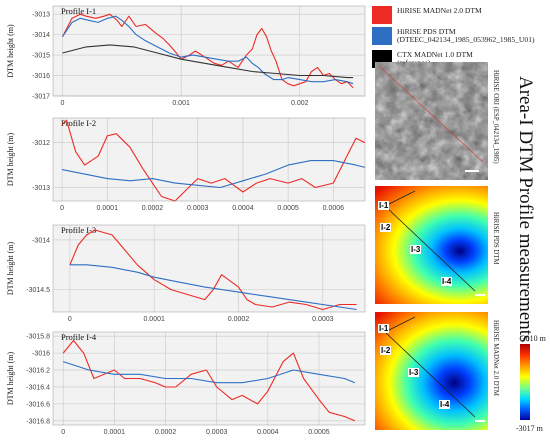 This screenshot has height=441, width=550. I want to click on hirise-ortho-image, so click(431, 121).